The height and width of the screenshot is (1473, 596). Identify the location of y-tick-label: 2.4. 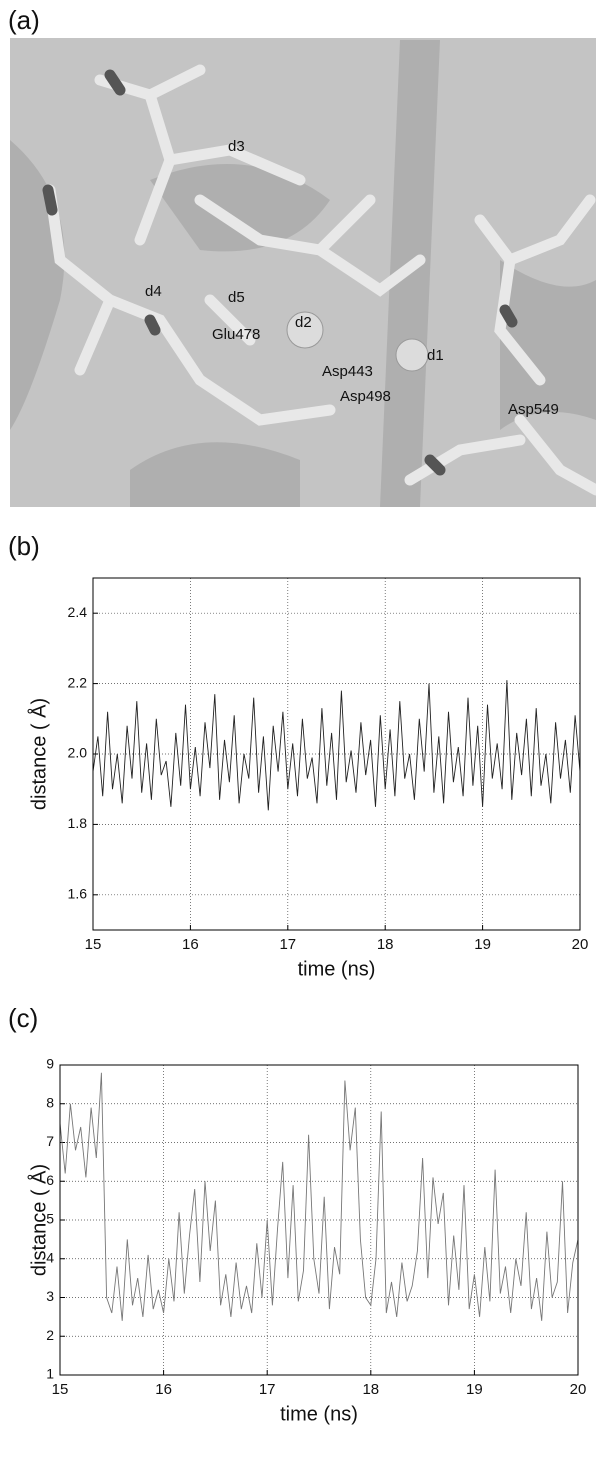
(78, 612).